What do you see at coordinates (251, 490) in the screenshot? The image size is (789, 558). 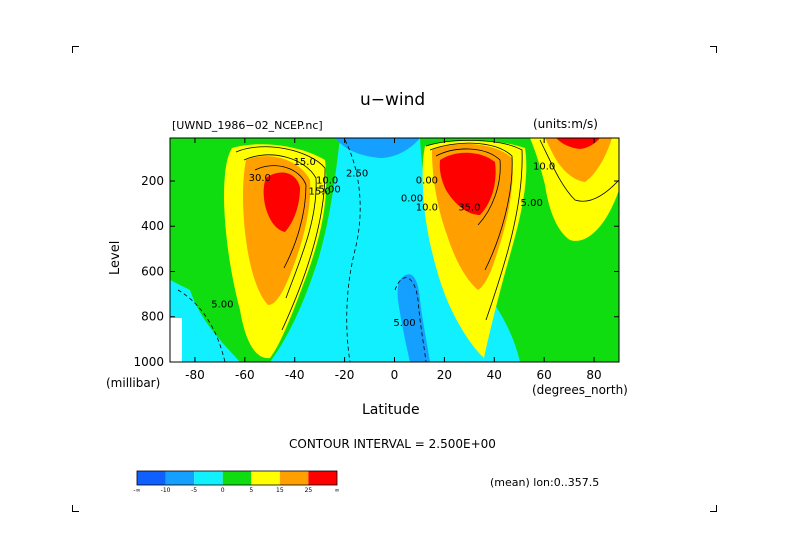 I see `colorbar-label: 5` at bounding box center [251, 490].